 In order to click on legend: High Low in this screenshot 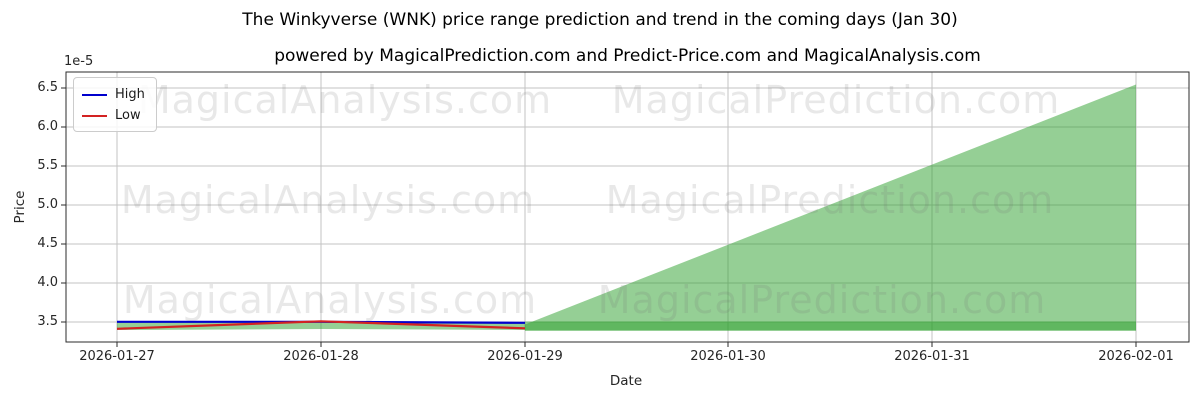, I will do `click(115, 104)`.